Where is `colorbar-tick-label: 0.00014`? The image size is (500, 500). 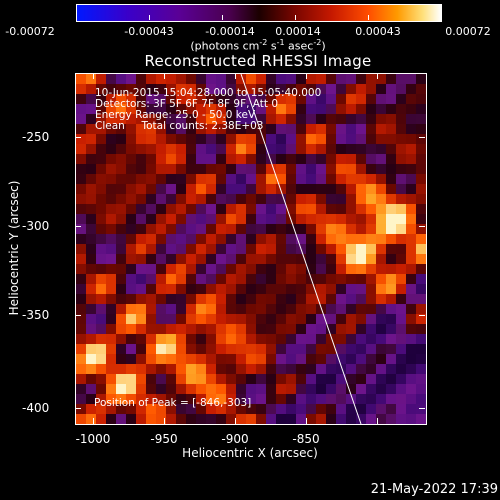 colorbar-tick-label: 0.00014 is located at coordinates (298, 31).